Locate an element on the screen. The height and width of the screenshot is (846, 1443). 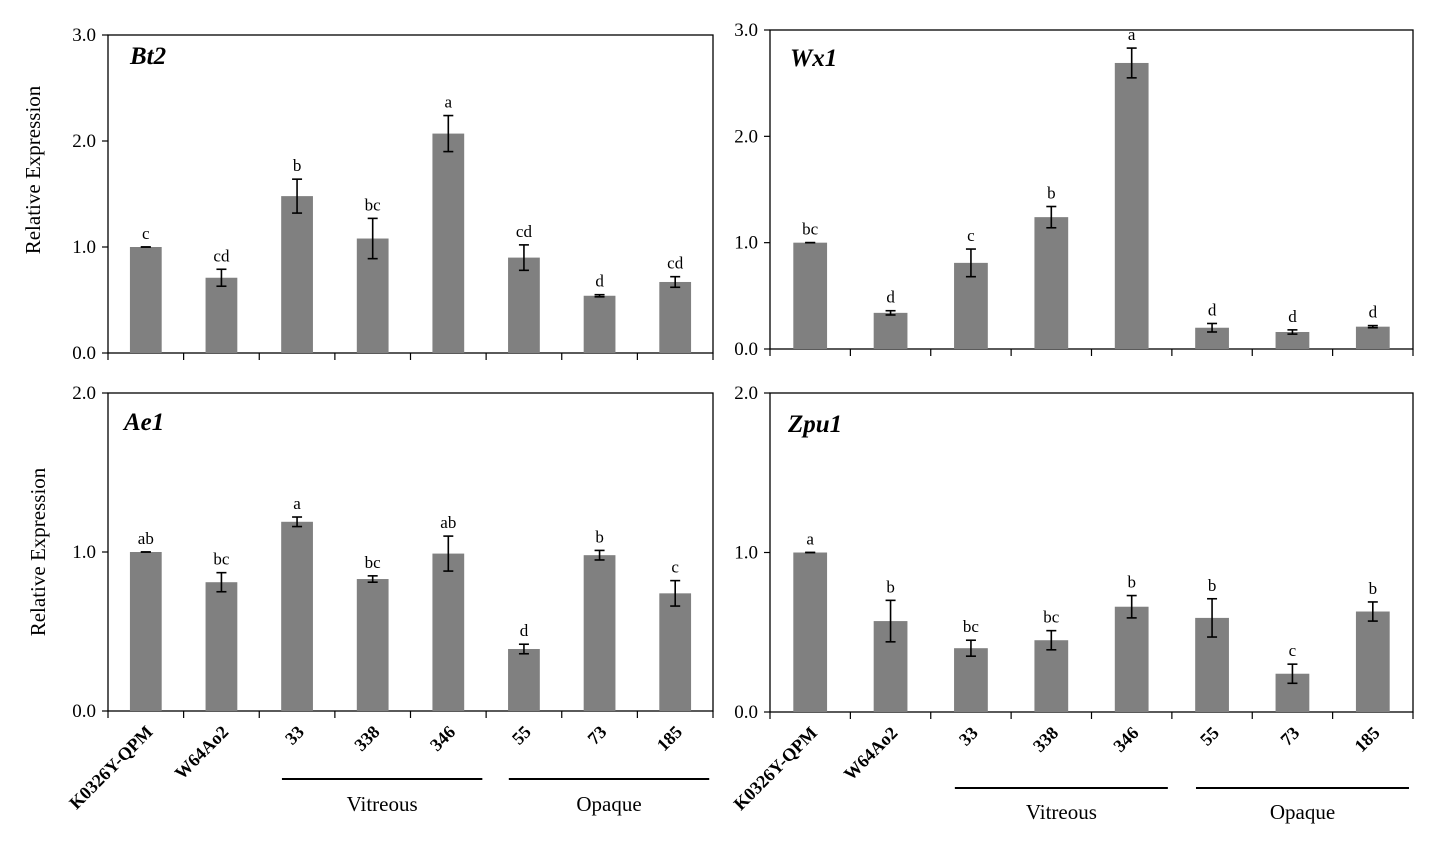
panel-title: Zpu1 is located at coordinates (814, 424).